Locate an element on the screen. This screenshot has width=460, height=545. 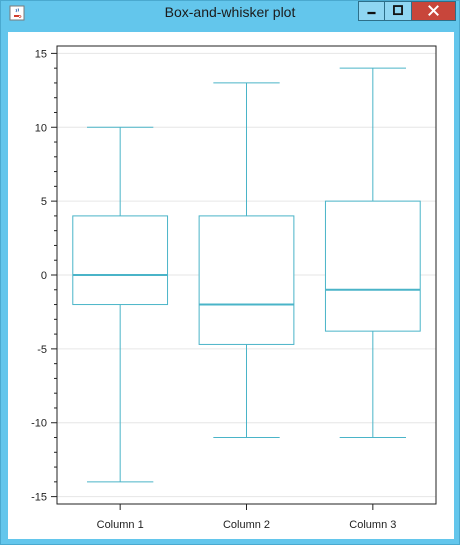
y-tick-label: -15 is located at coordinates (39, 498).